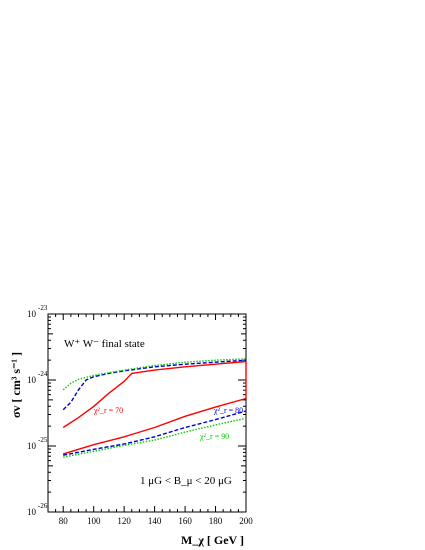  What do you see at coordinates (155, 521) in the screenshot?
I see `x-tick-label: 140` at bounding box center [155, 521].